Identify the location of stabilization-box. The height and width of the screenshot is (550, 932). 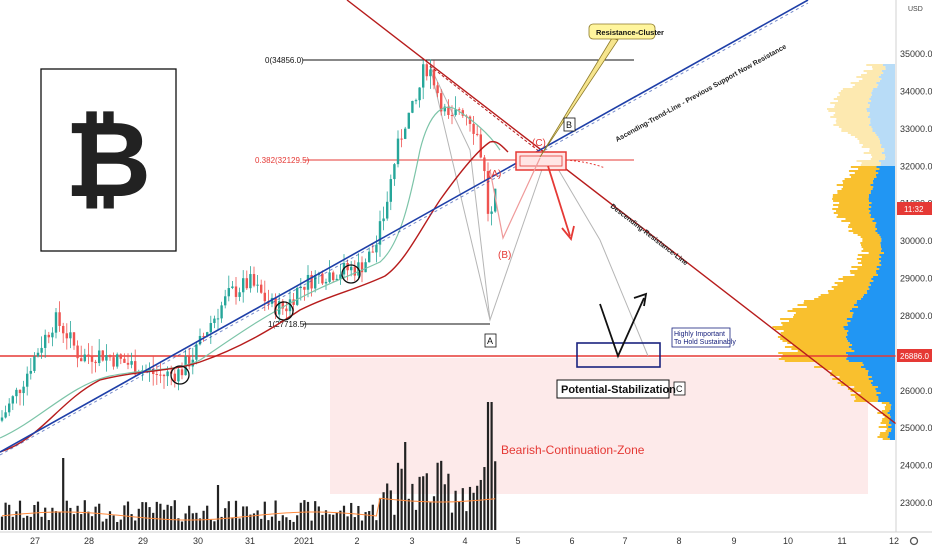
(618, 355).